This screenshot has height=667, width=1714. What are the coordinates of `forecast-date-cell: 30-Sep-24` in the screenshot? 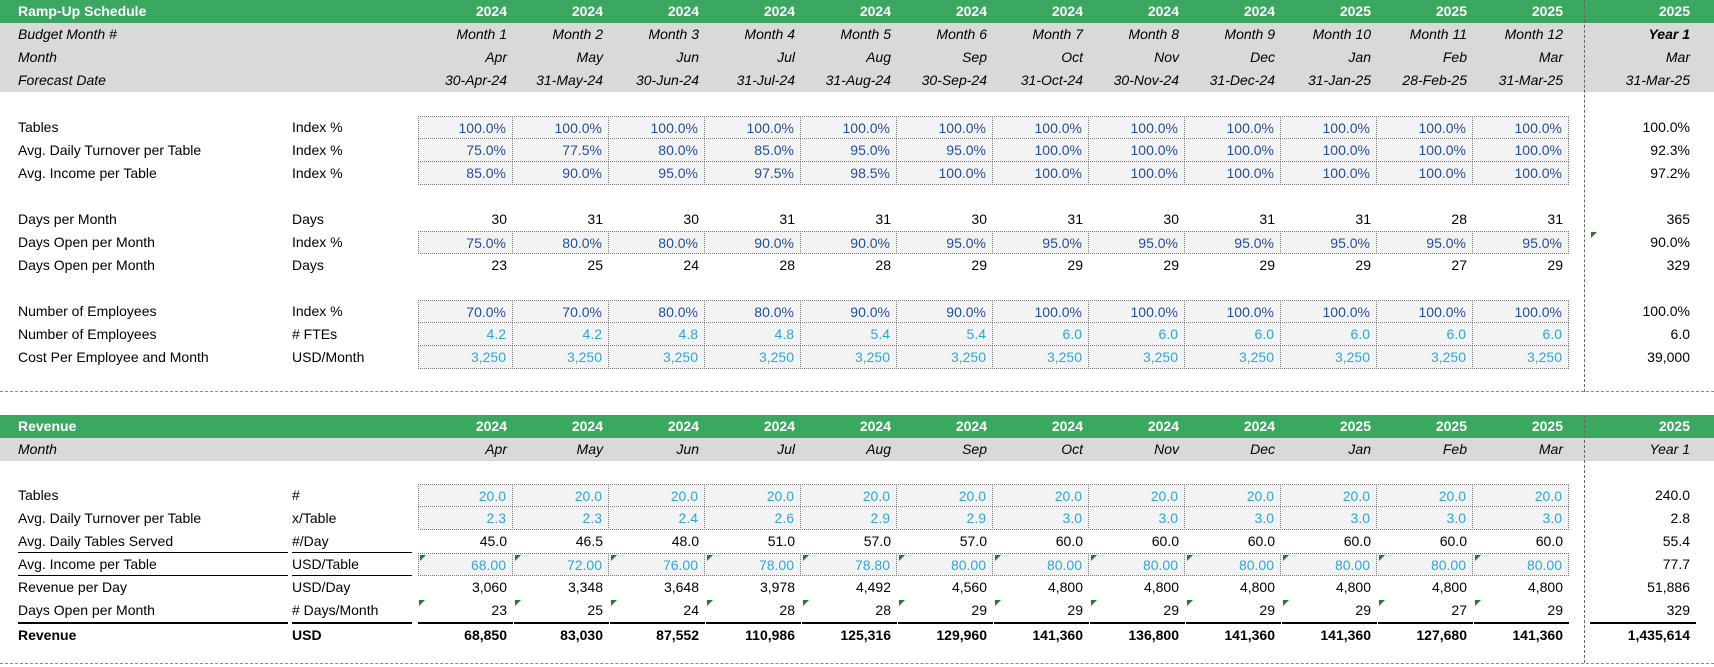 It's located at (954, 80).